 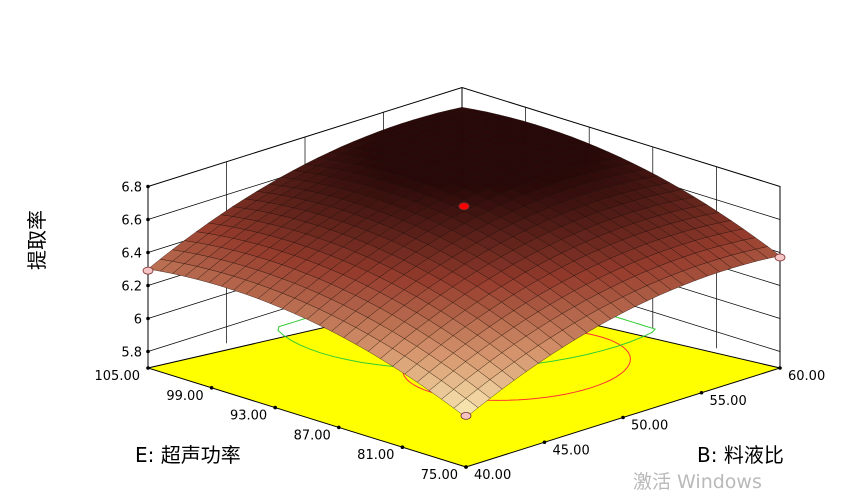 I want to click on z-tick-label: 6, so click(x=138, y=320).